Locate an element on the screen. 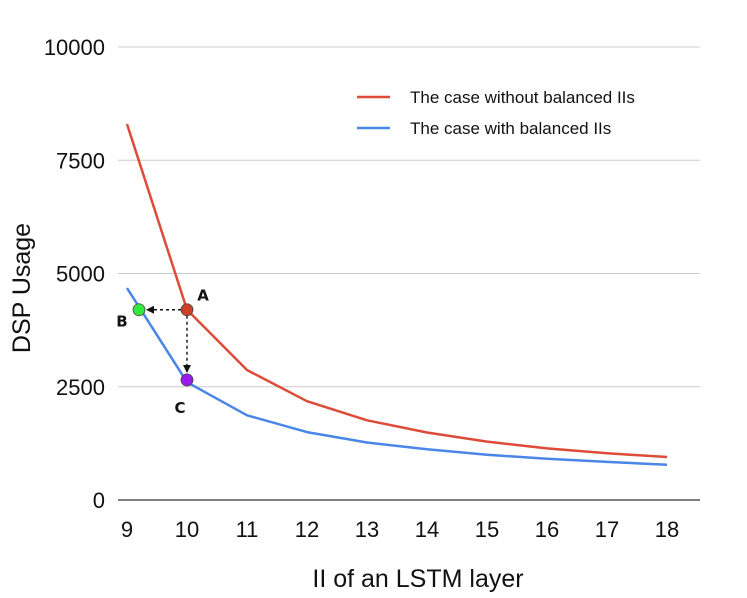  annotation-point-b is located at coordinates (139, 310).